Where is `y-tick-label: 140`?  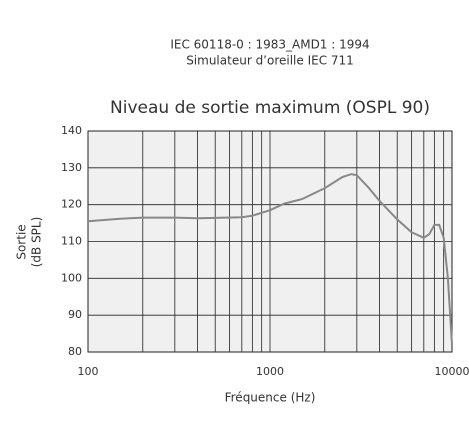
y-tick-label: 140 is located at coordinates (71, 130).